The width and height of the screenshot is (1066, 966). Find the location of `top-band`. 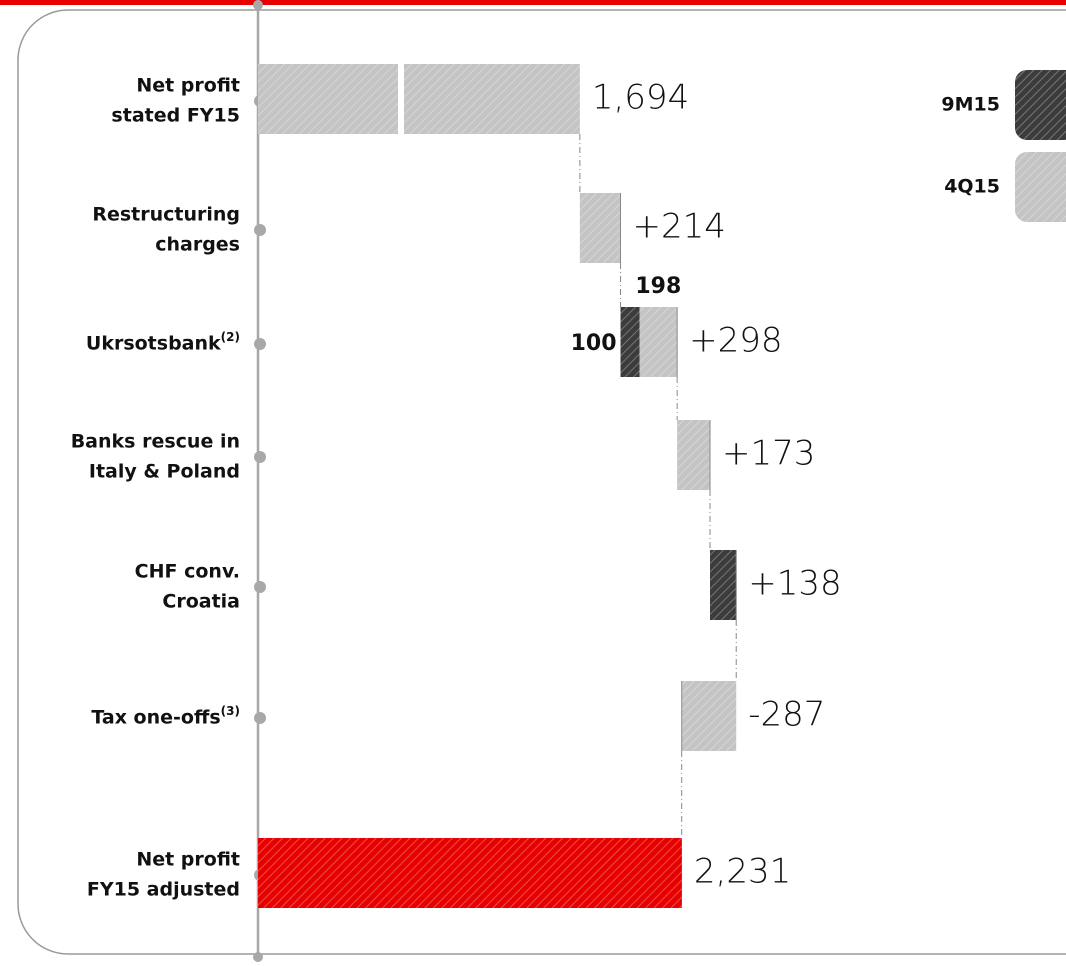

top-band is located at coordinates (533, 2).